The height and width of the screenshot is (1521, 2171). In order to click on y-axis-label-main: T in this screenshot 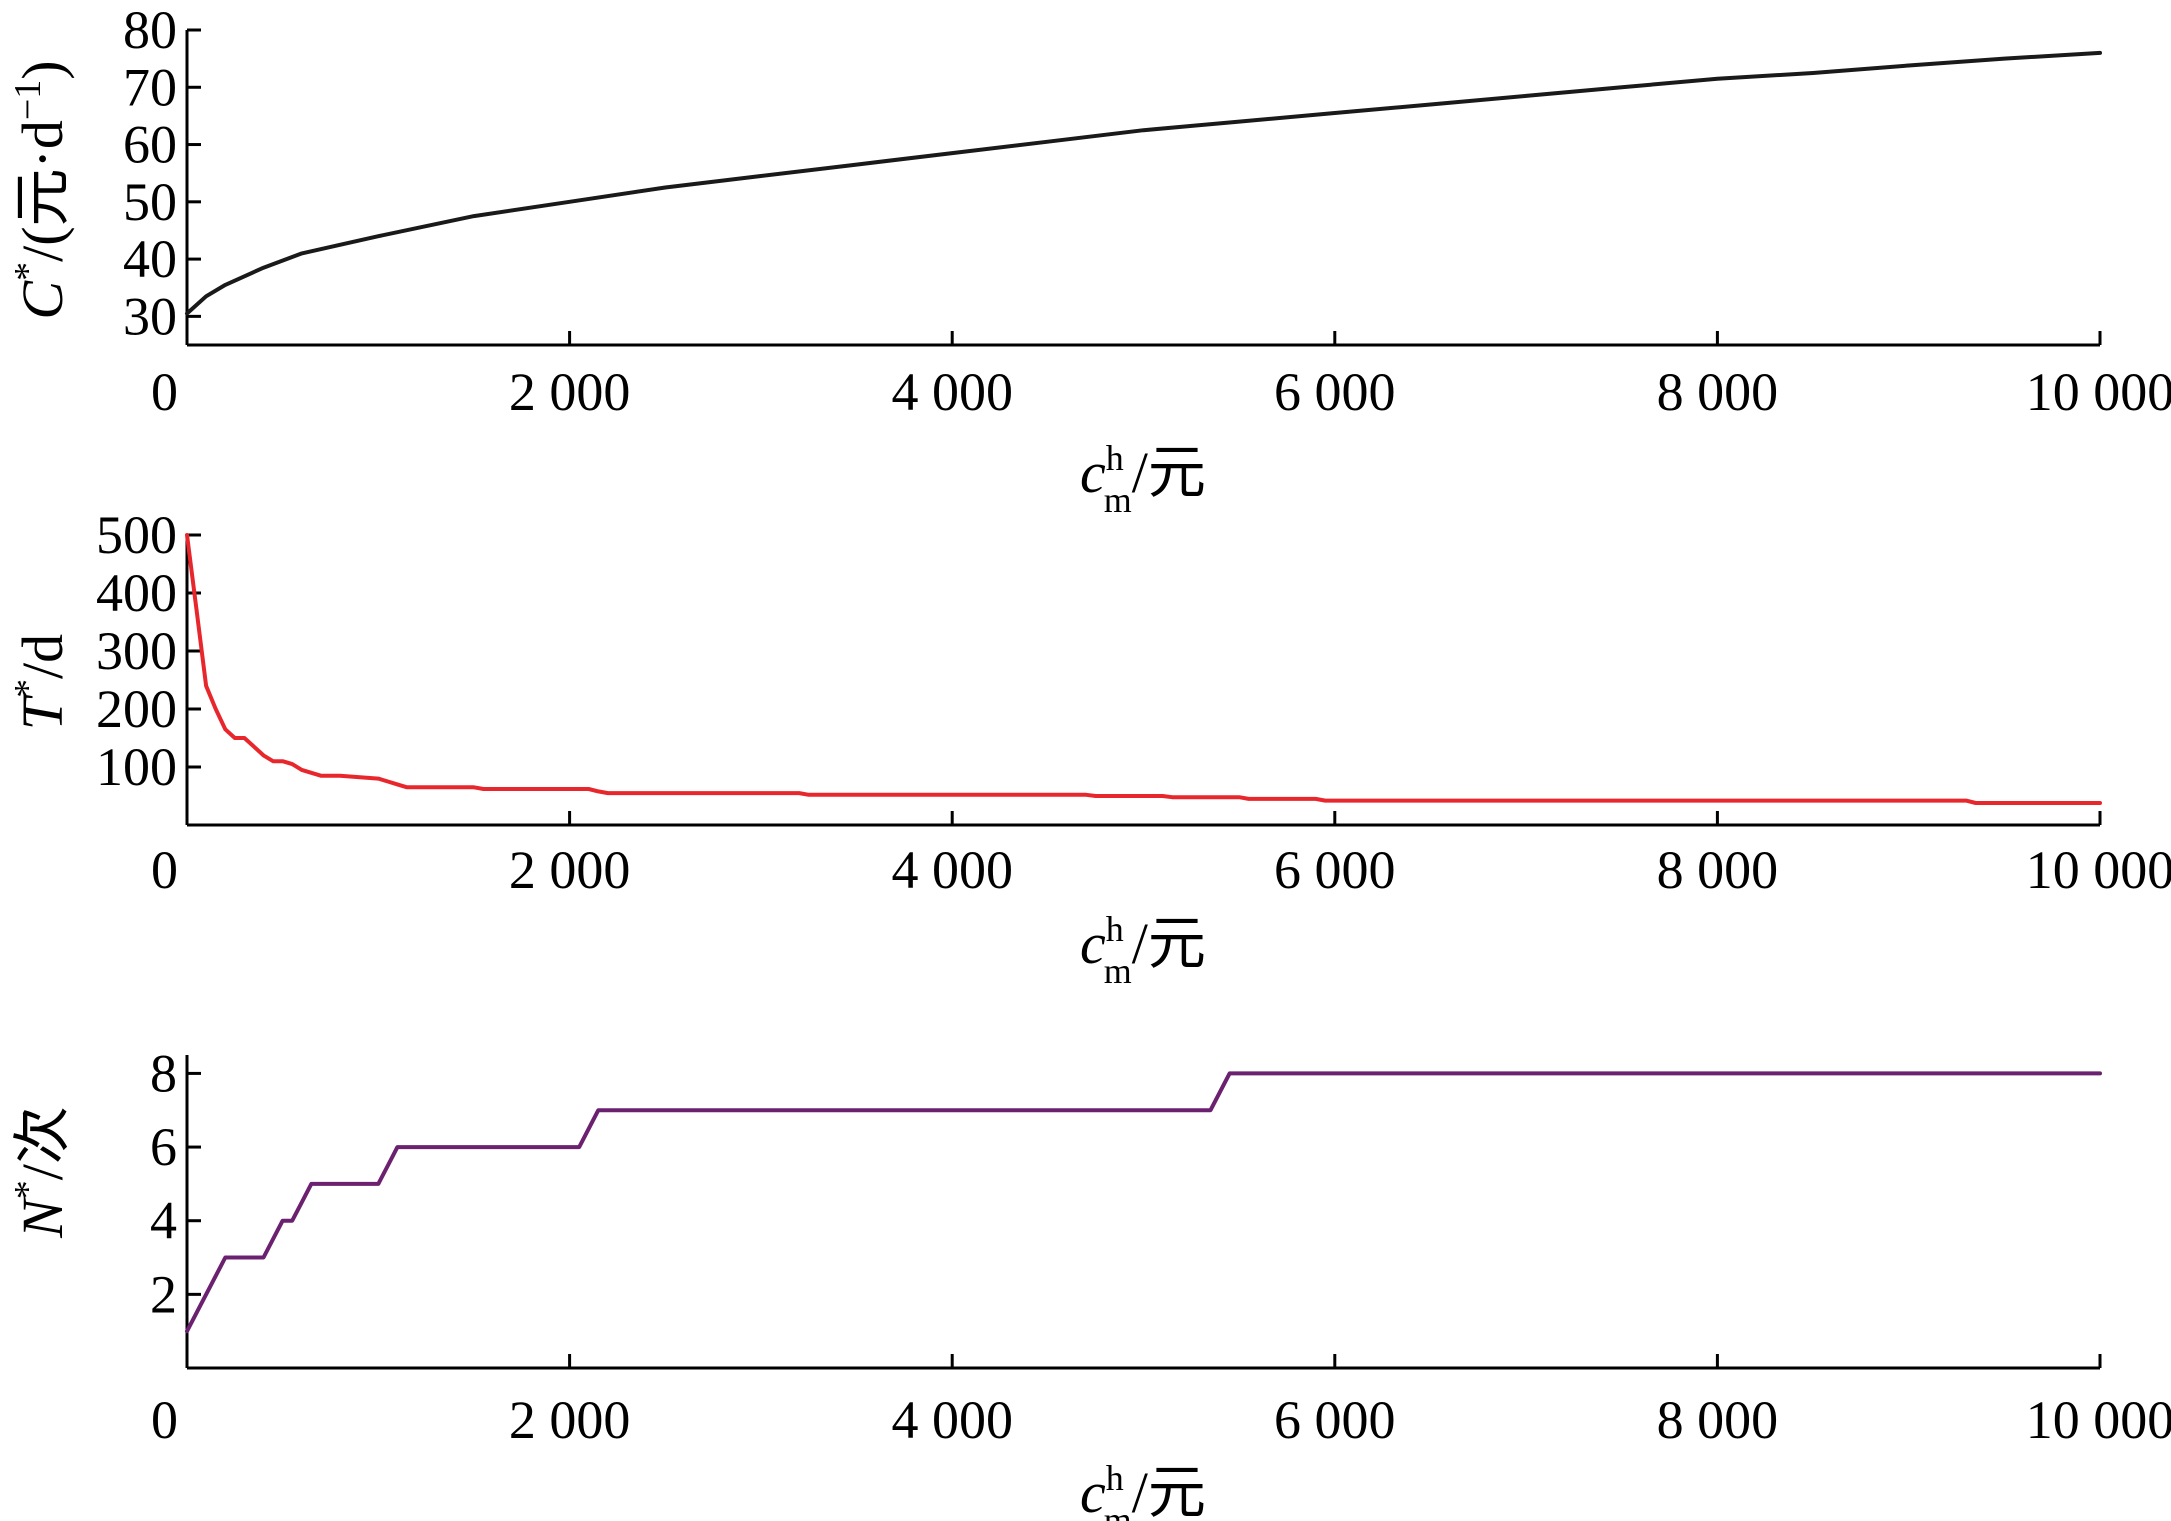, I will do `click(42, 712)`.